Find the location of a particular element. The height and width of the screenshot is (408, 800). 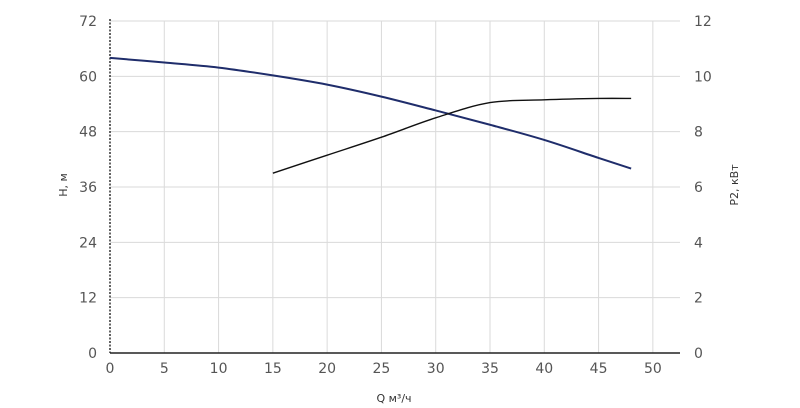

x-tick-label: 30 is located at coordinates (436, 369).